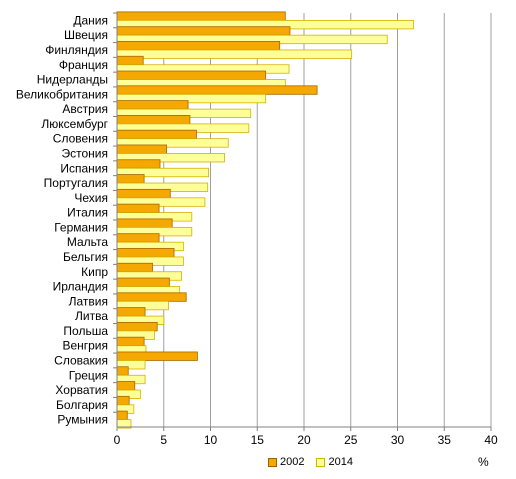 This screenshot has height=479, width=516. What do you see at coordinates (82, 405) in the screenshot?
I see `category-label: Болгария` at bounding box center [82, 405].